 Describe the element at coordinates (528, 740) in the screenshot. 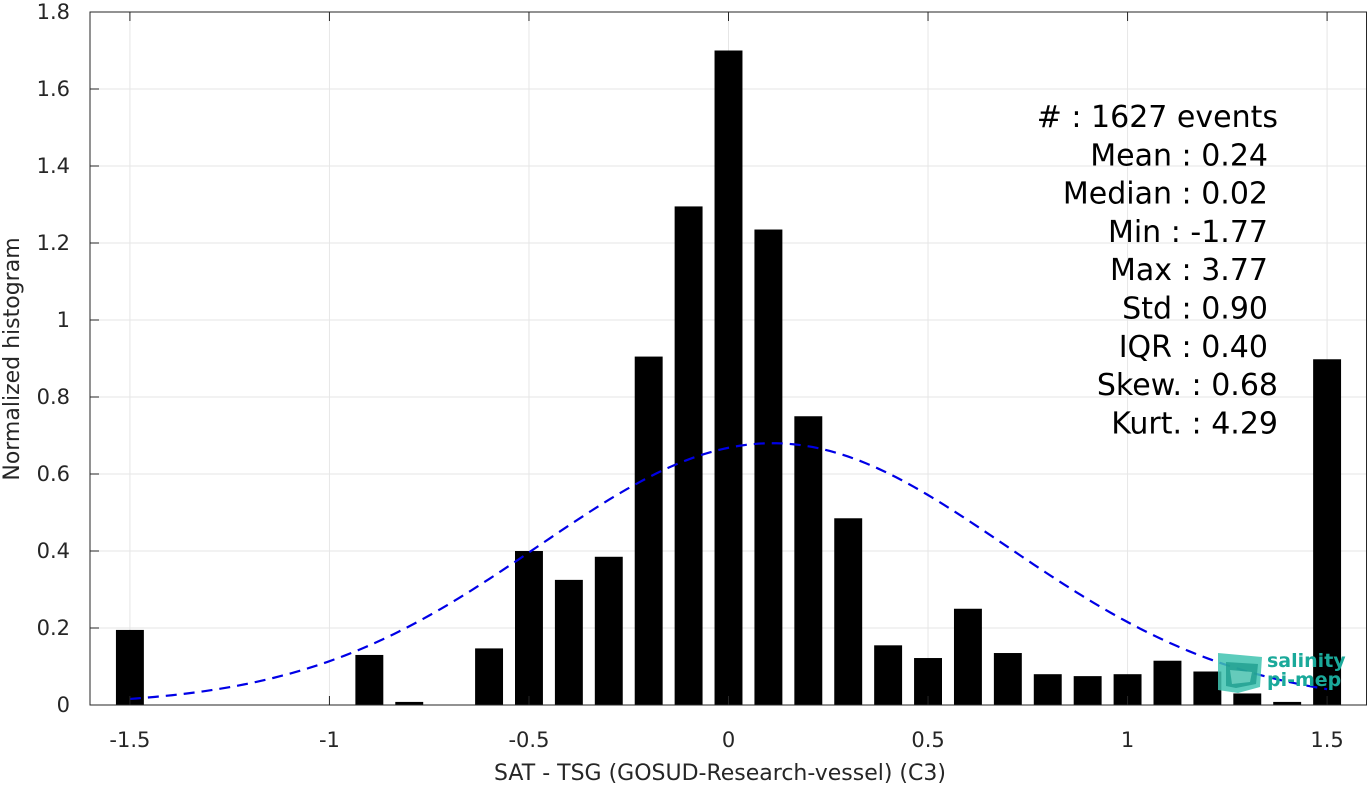

I see `x-tick-label: -0.5` at that location.